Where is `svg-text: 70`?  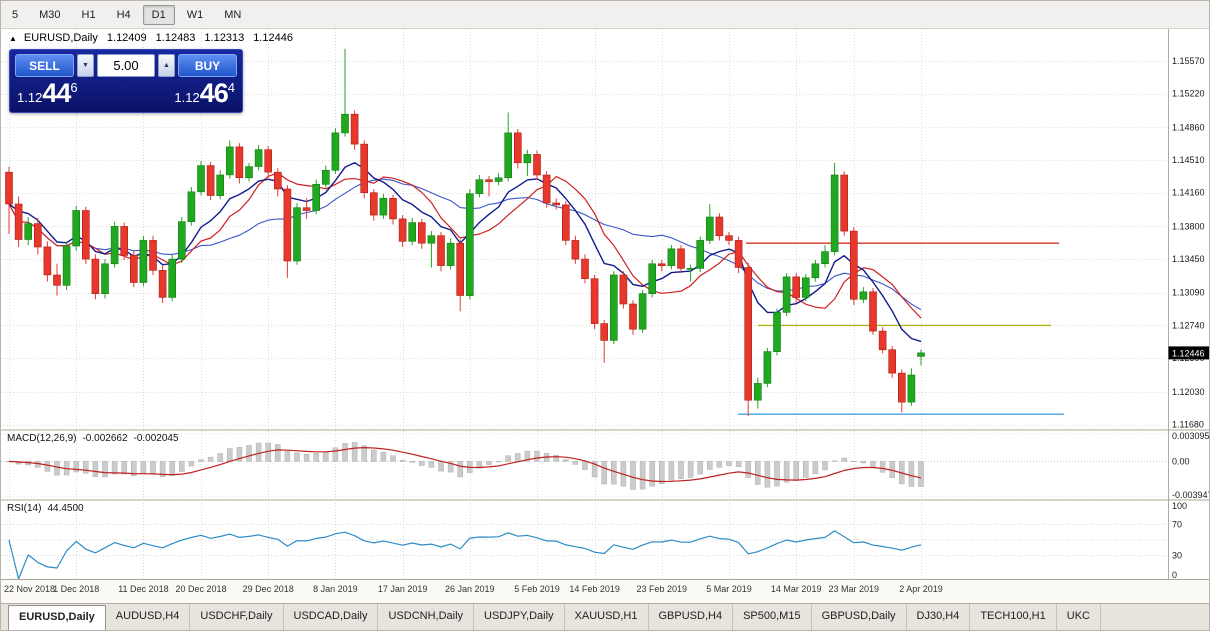
svg-text: 70 is located at coordinates (1177, 524).